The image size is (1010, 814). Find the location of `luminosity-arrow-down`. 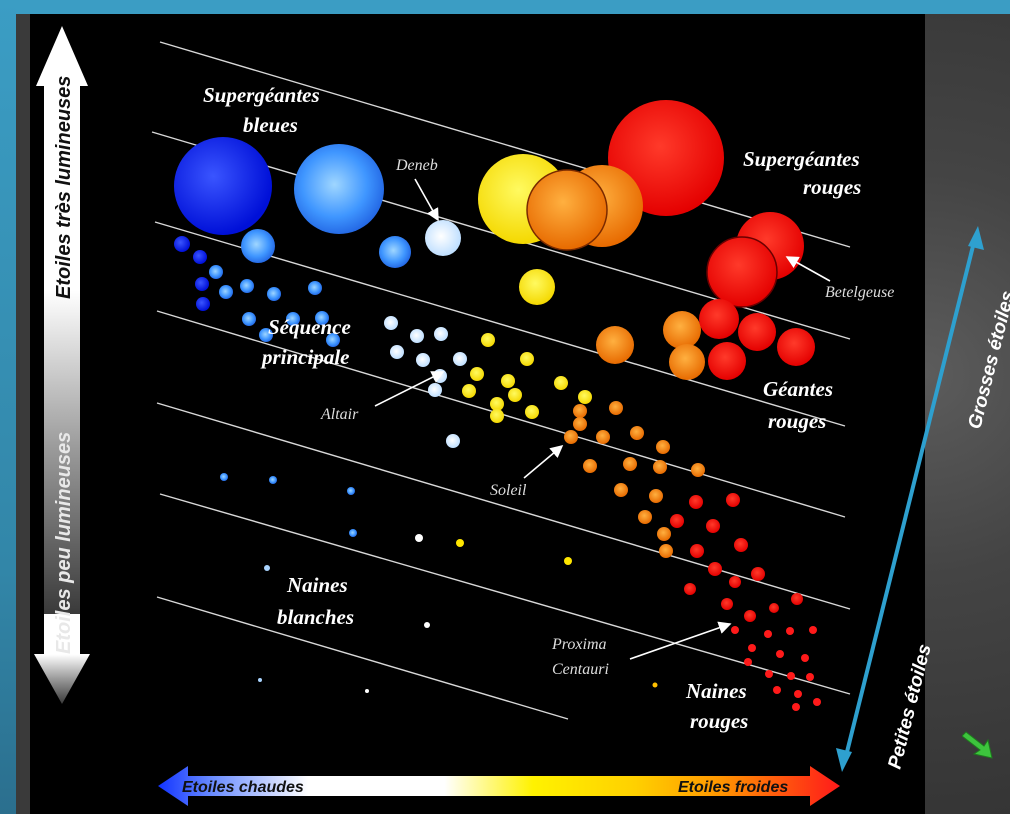

luminosity-arrow-down is located at coordinates (62, 659).